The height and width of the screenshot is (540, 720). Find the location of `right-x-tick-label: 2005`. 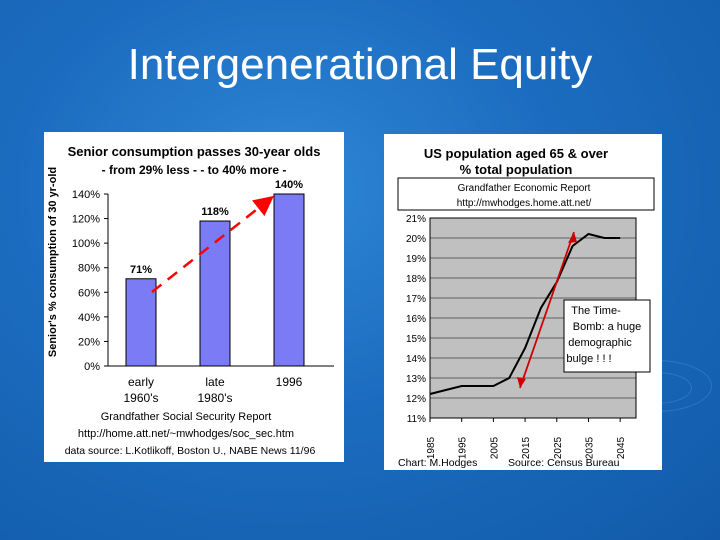

right-x-tick-label: 2005 is located at coordinates (494, 447).